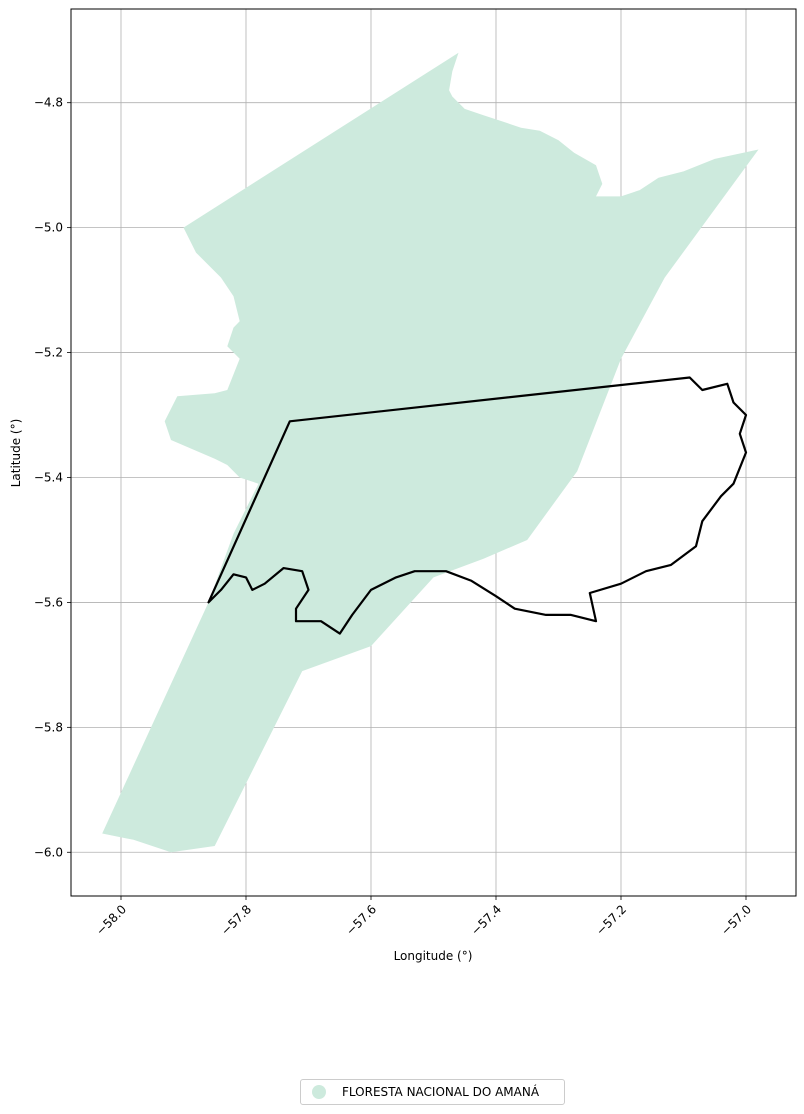  I want to click on x-tick-label: −58.0, so click(111, 920).